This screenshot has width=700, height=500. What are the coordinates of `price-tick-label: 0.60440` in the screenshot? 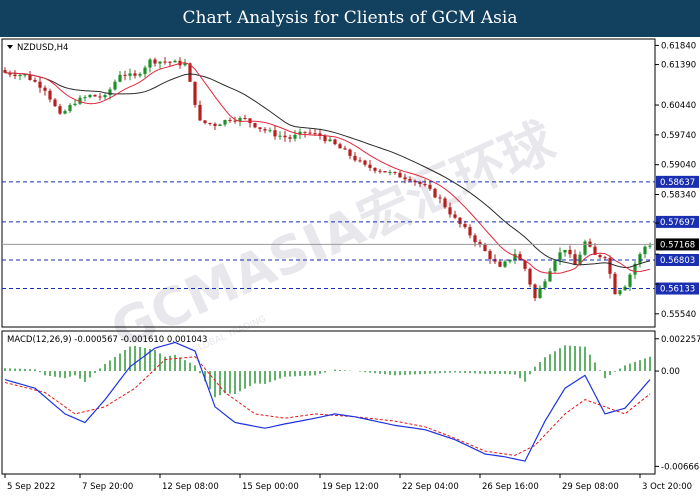 It's located at (678, 106).